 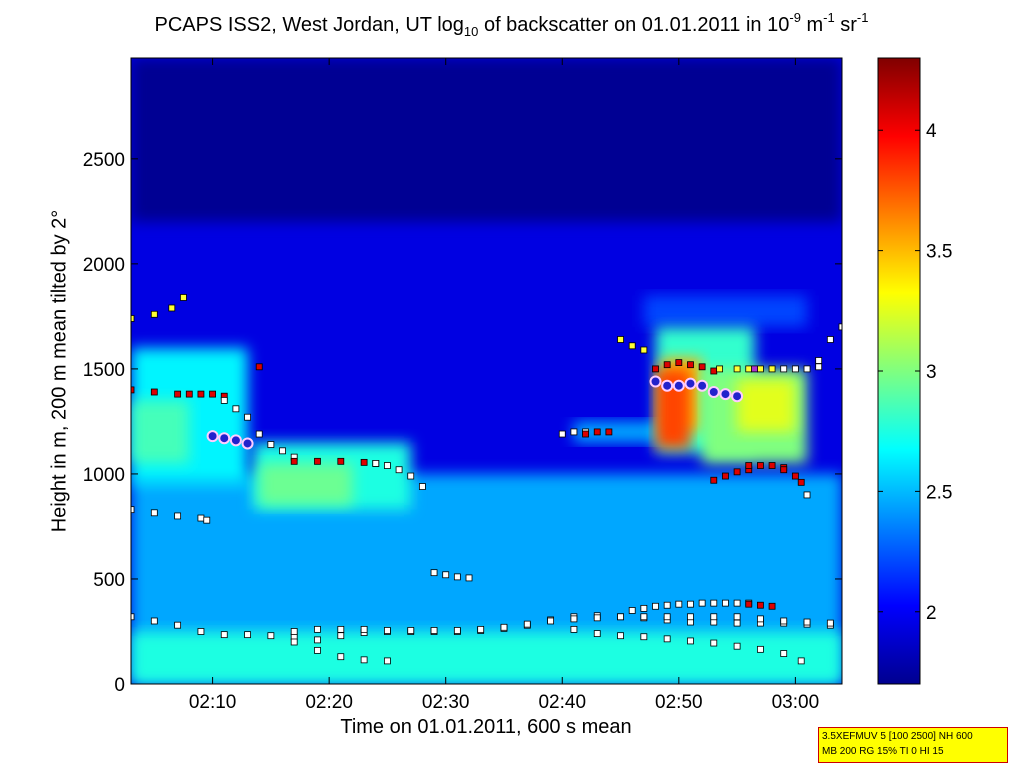 I want to click on y-axis-label: Height in m, 200 m mean tilted by 2°, so click(x=59, y=371).